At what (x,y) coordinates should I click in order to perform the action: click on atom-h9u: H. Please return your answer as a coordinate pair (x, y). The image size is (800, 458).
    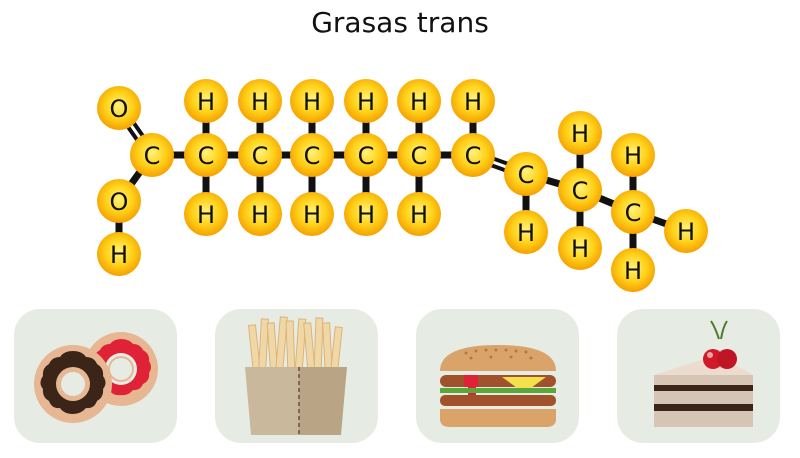
    Looking at the image, I should click on (580, 133).